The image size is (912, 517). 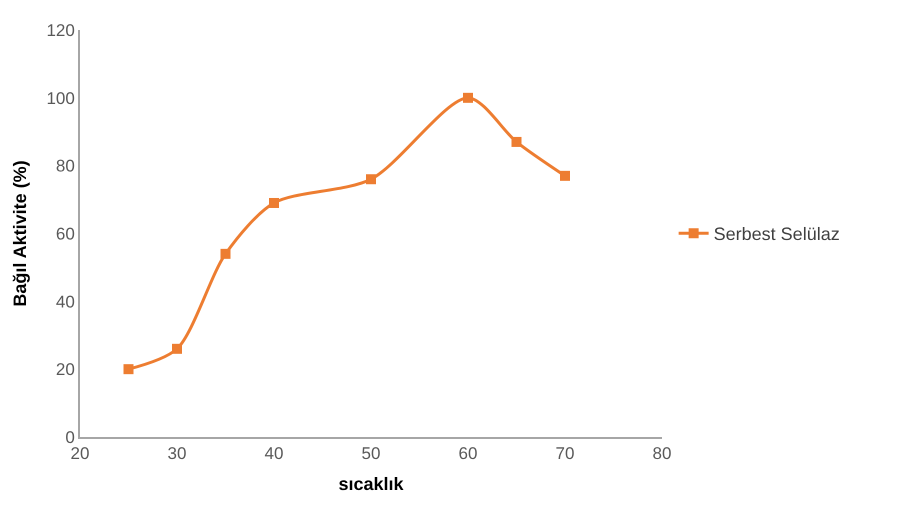 I want to click on y-tick-label: 60, so click(x=65, y=234).